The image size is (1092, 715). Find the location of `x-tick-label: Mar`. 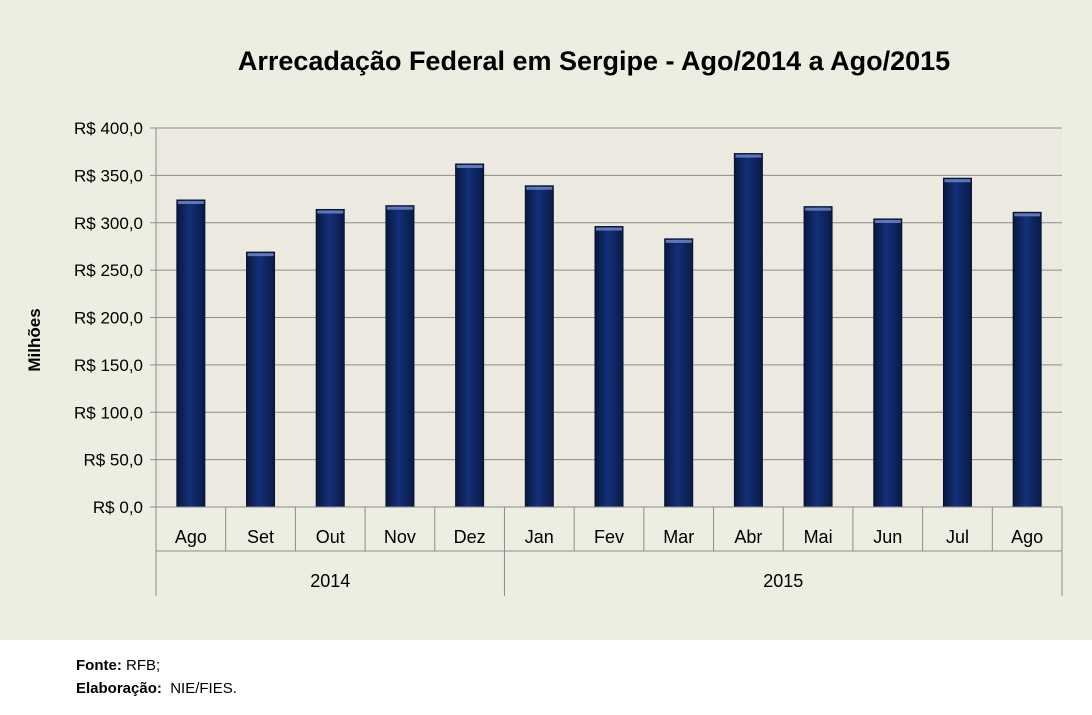

x-tick-label: Mar is located at coordinates (678, 537).